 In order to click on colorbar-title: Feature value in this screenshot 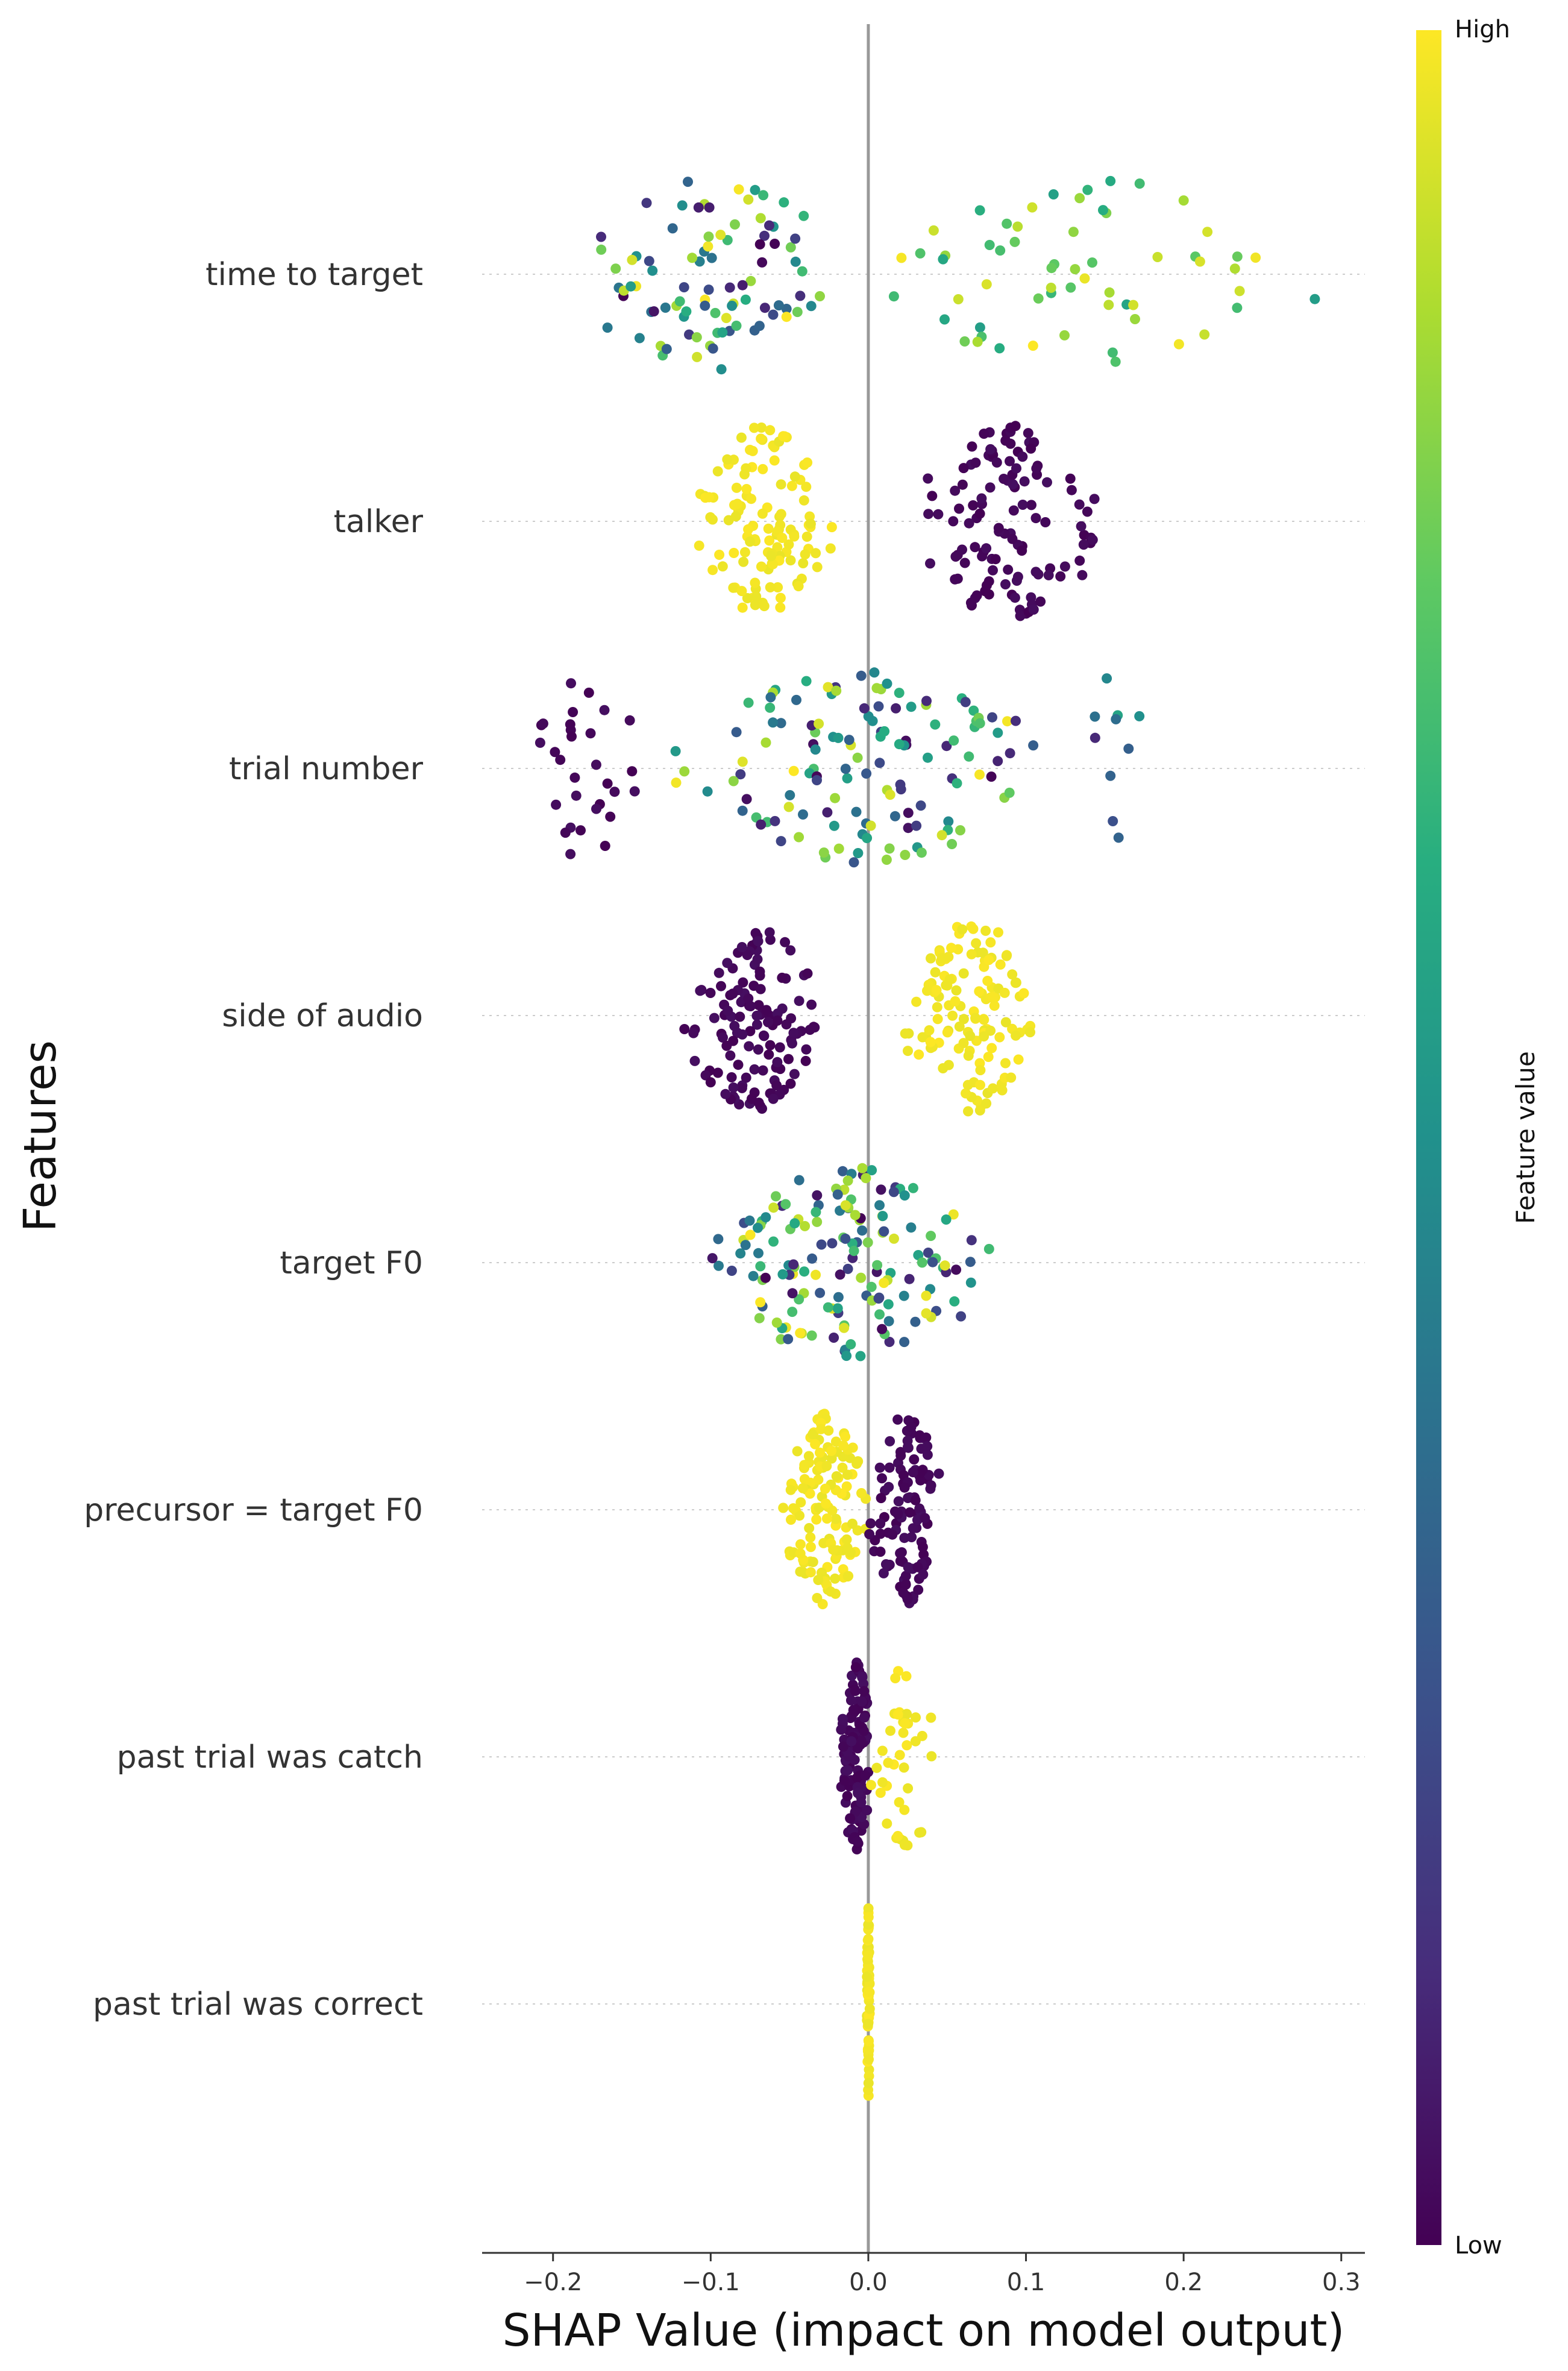, I will do `click(1525, 1137)`.